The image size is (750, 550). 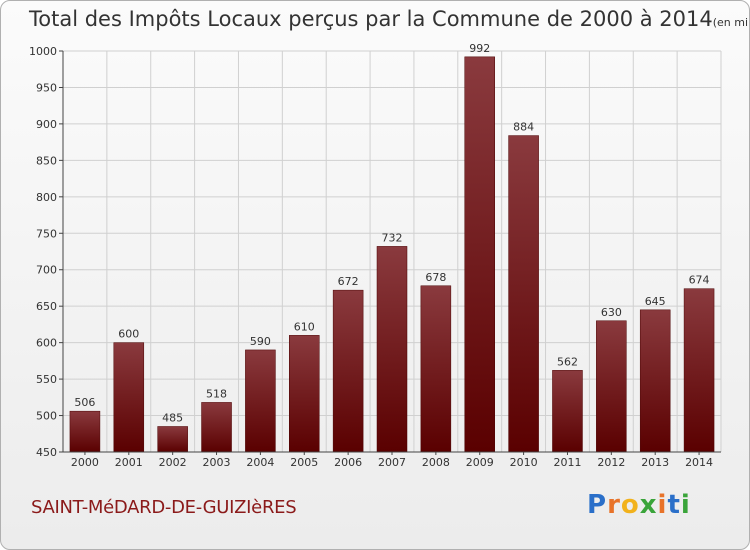 What do you see at coordinates (523, 127) in the screenshot?
I see `bar-value-label: 884` at bounding box center [523, 127].